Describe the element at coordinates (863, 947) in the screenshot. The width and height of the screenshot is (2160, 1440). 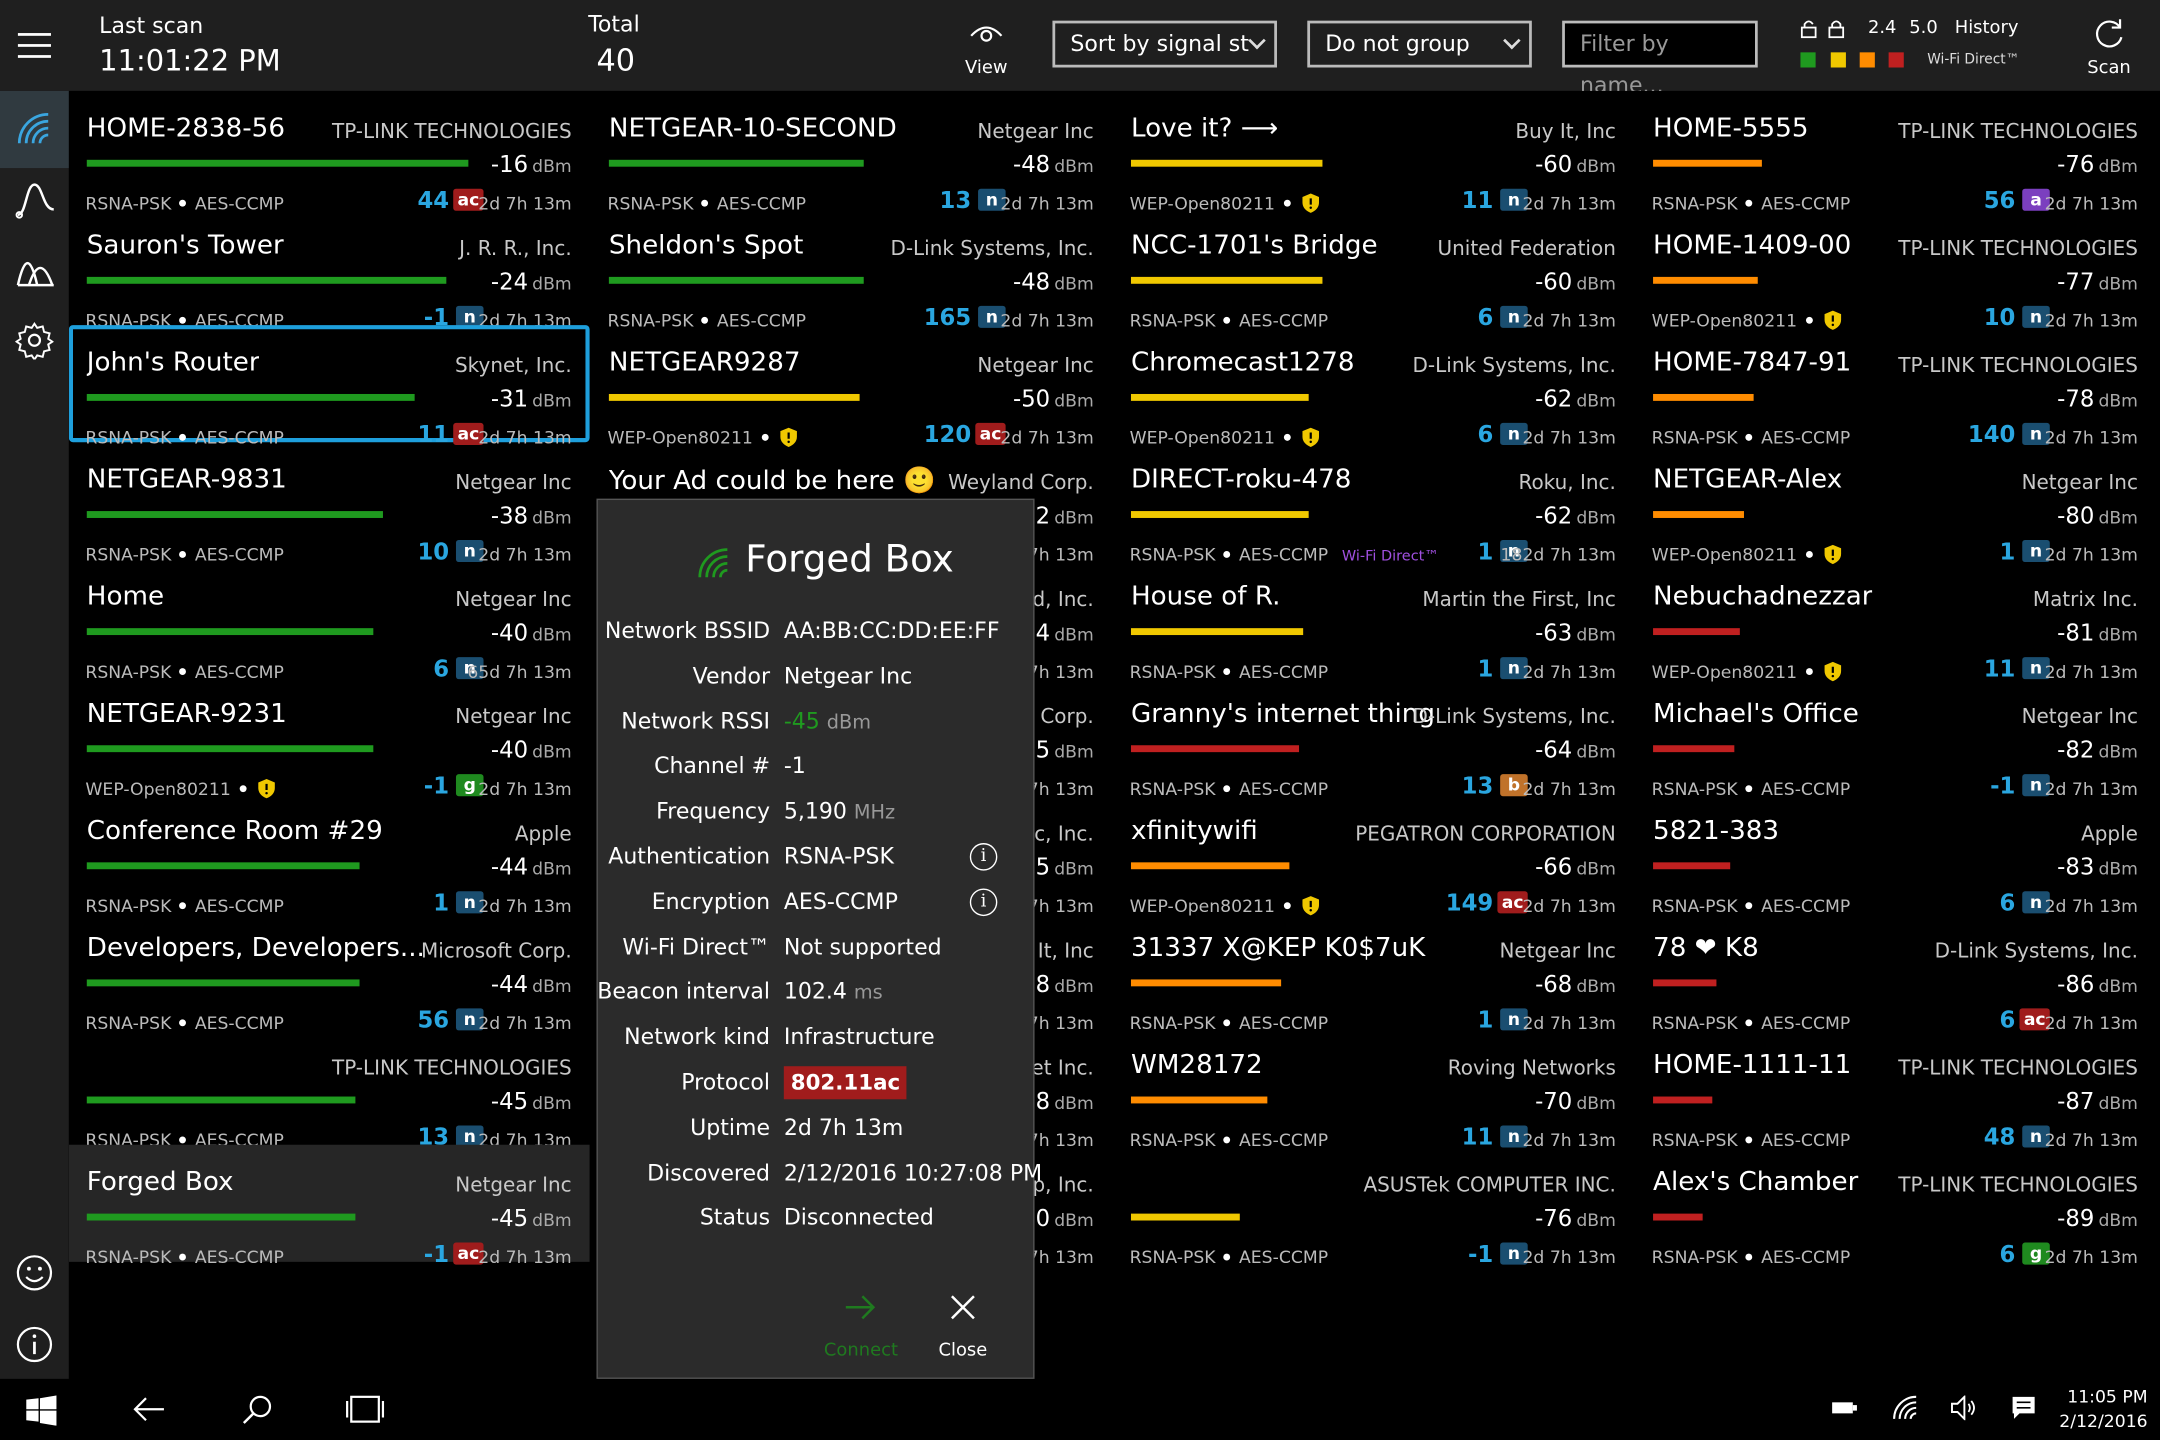
I see `detail-value: Not supported` at that location.